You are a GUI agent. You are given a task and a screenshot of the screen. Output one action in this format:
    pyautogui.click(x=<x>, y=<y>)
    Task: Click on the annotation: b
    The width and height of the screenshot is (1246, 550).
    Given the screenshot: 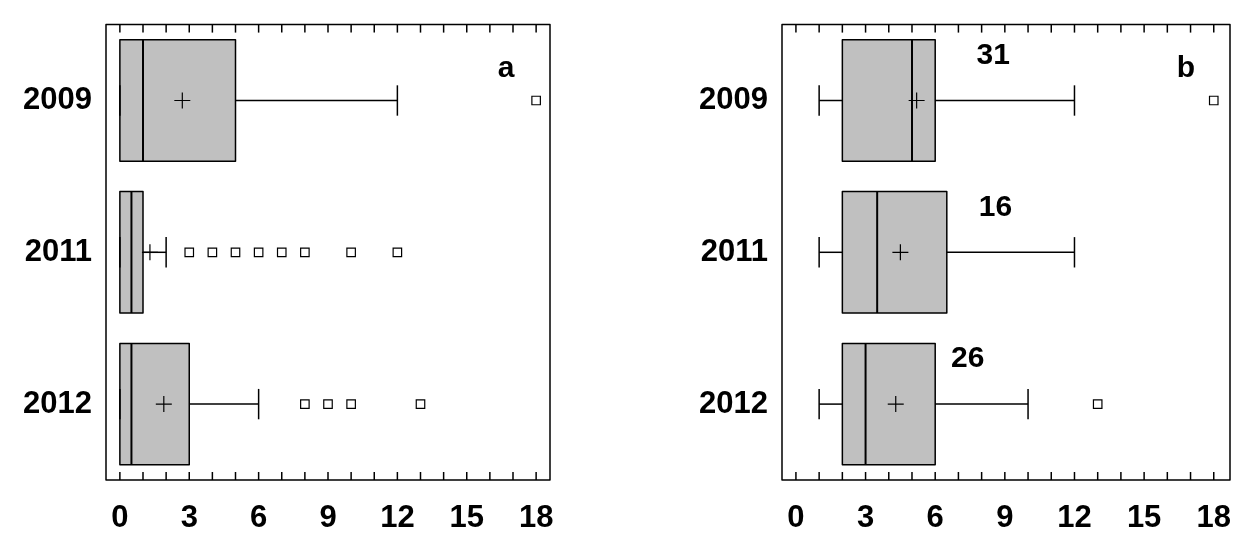 What is the action you would take?
    pyautogui.click(x=1186, y=66)
    